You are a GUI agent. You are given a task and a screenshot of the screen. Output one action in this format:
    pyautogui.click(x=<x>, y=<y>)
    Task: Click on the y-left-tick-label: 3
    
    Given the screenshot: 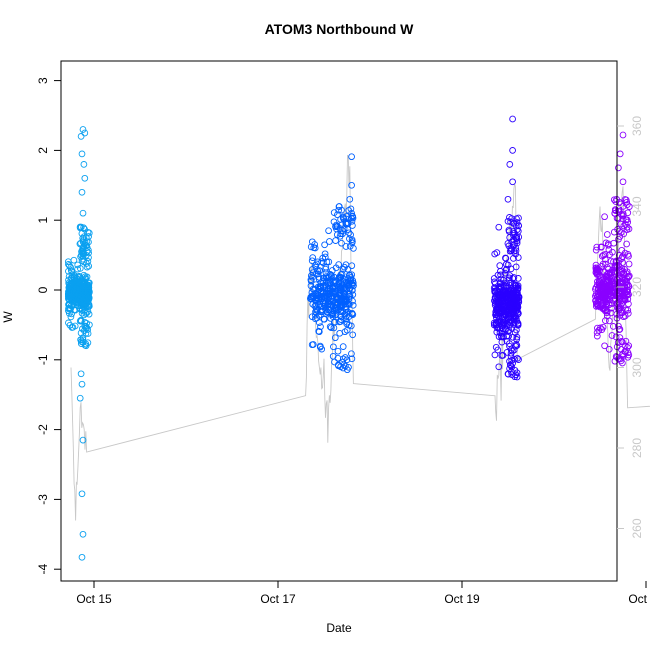 What is the action you would take?
    pyautogui.click(x=43, y=80)
    